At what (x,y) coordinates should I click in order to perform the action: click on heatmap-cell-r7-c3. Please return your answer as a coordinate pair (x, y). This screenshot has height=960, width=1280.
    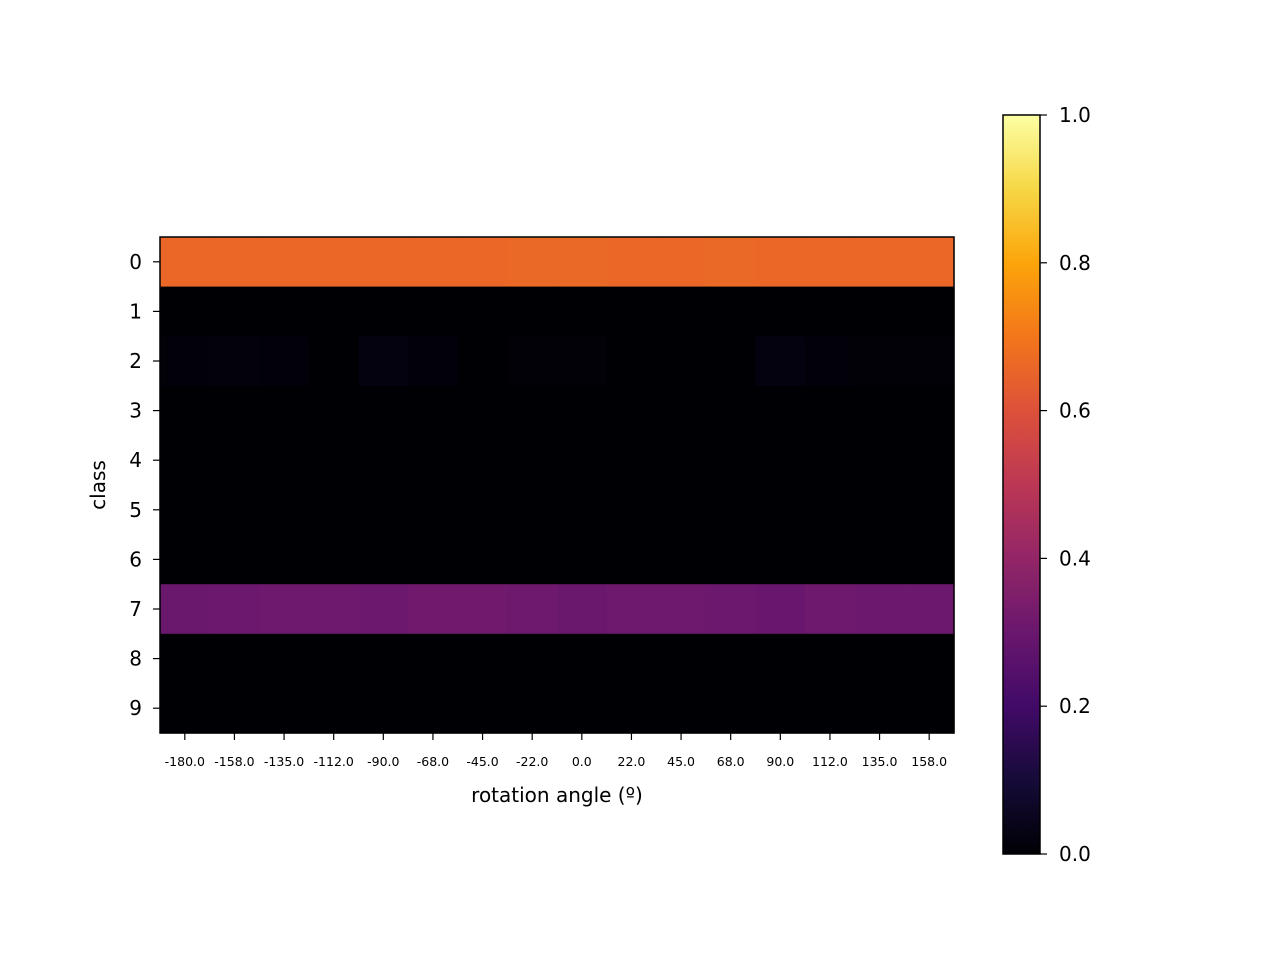
    Looking at the image, I should click on (334, 609).